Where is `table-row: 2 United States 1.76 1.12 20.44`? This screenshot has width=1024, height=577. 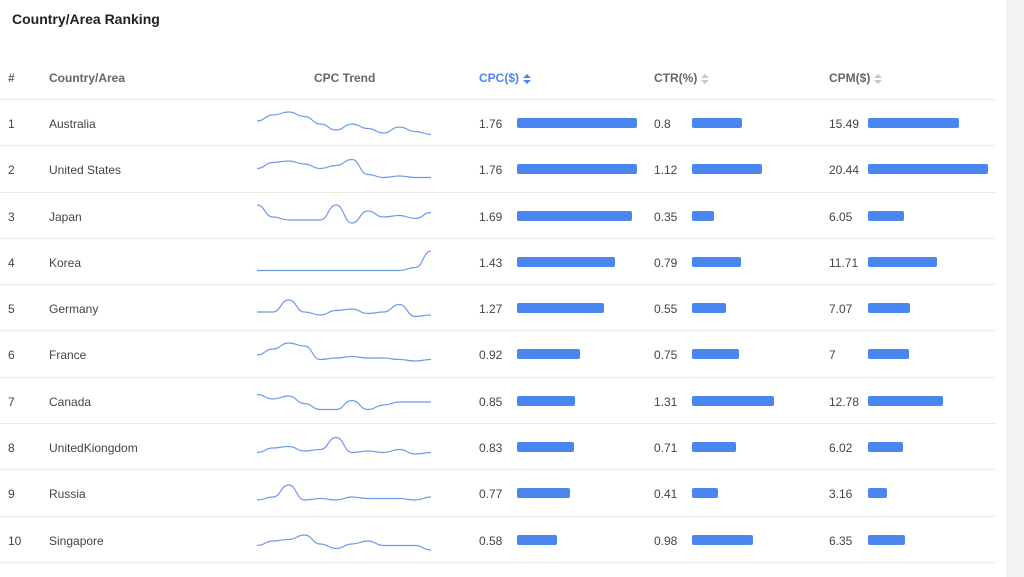
table-row: 2 United States 1.76 1.12 20.44 is located at coordinates (498, 169).